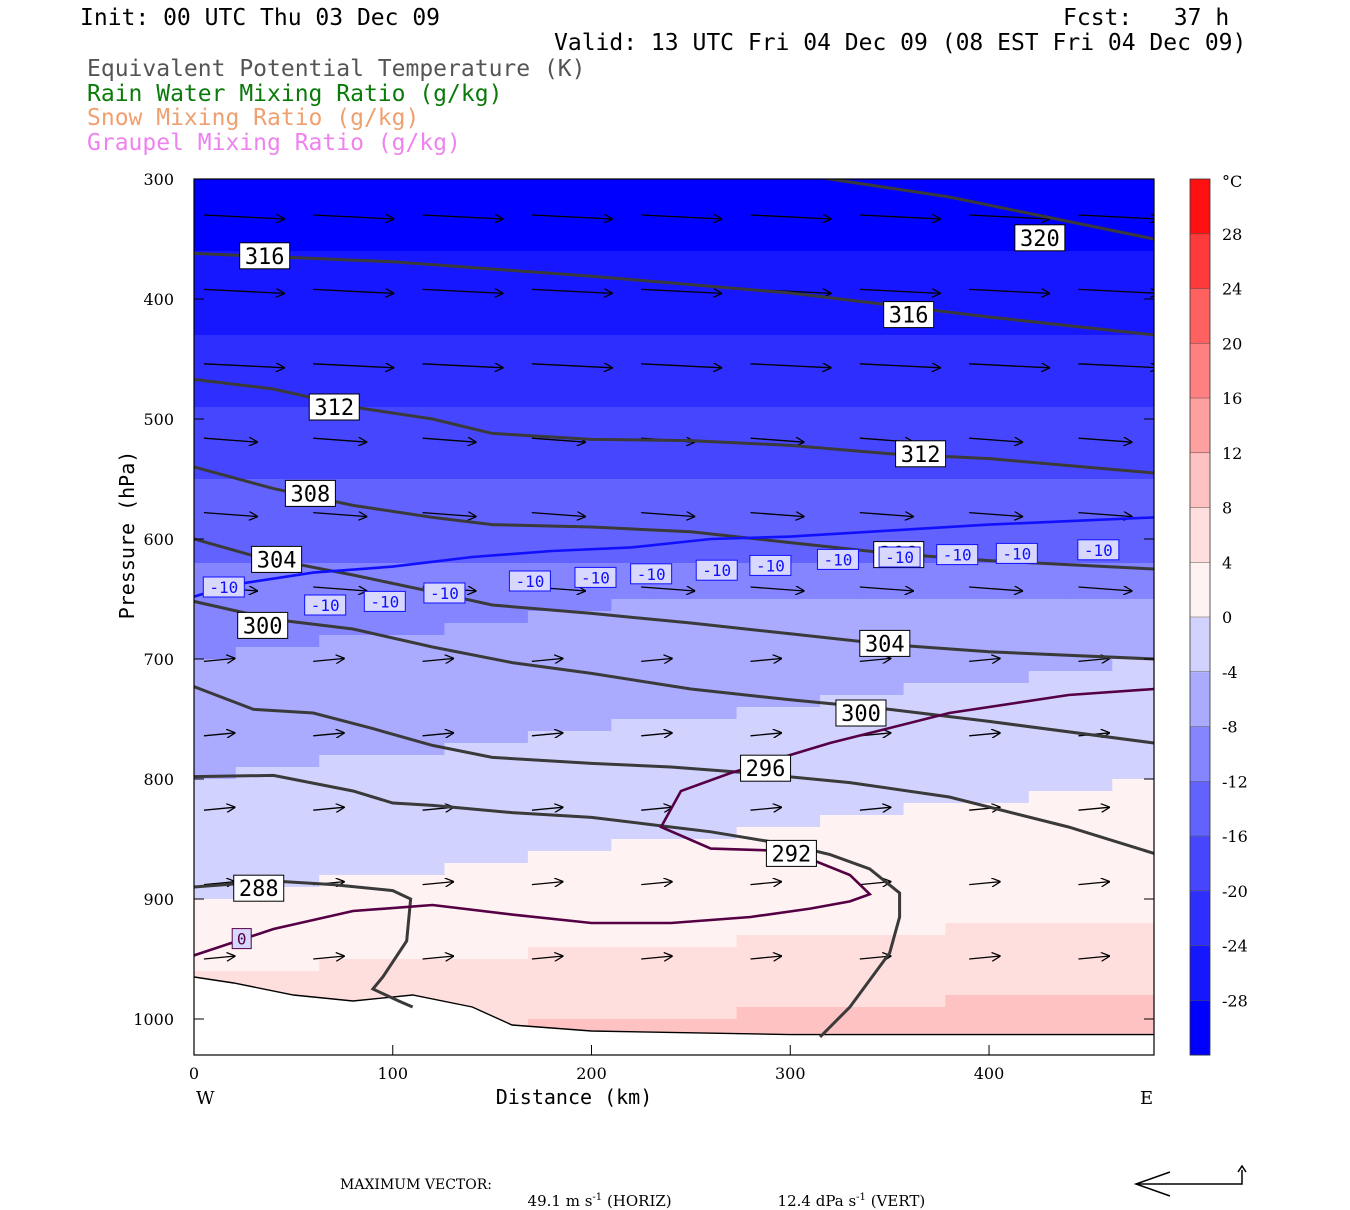 Image resolution: width=1350 pixels, height=1210 pixels. What do you see at coordinates (158, 779) in the screenshot?
I see `y-tick-label: 800` at bounding box center [158, 779].